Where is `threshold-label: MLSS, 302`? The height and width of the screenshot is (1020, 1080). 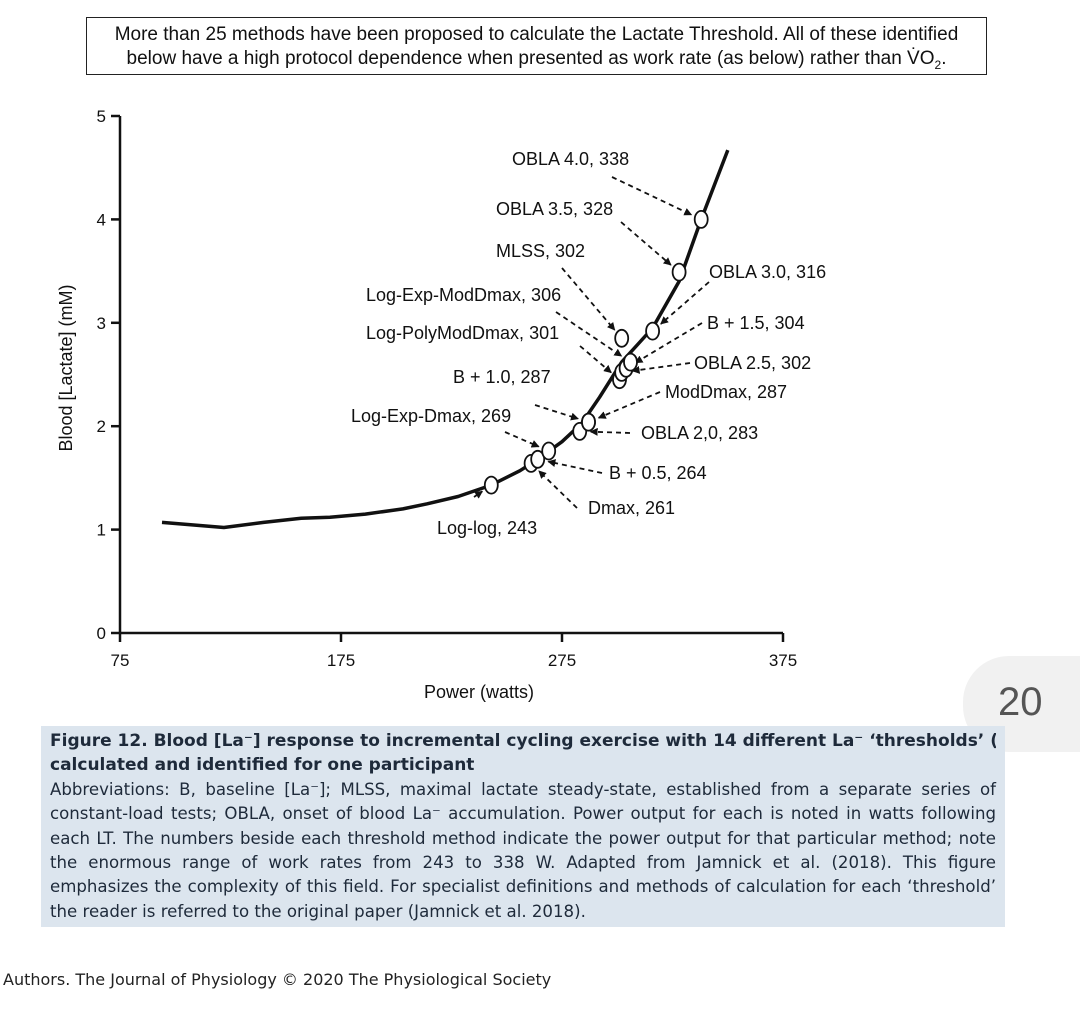 threshold-label: MLSS, 302 is located at coordinates (540, 251).